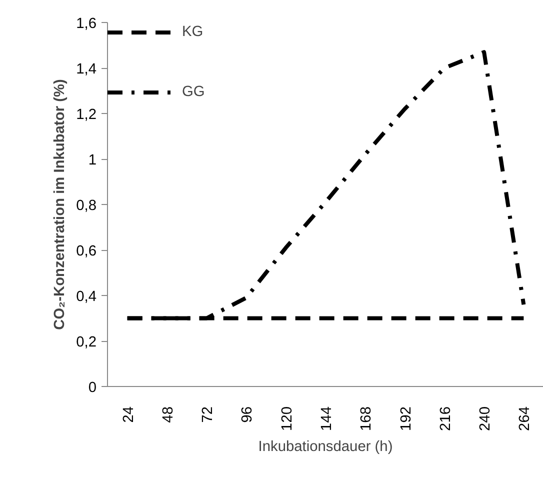 This screenshot has width=543, height=501. Describe the element at coordinates (525, 418) in the screenshot. I see `x-tick-label: 264` at that location.